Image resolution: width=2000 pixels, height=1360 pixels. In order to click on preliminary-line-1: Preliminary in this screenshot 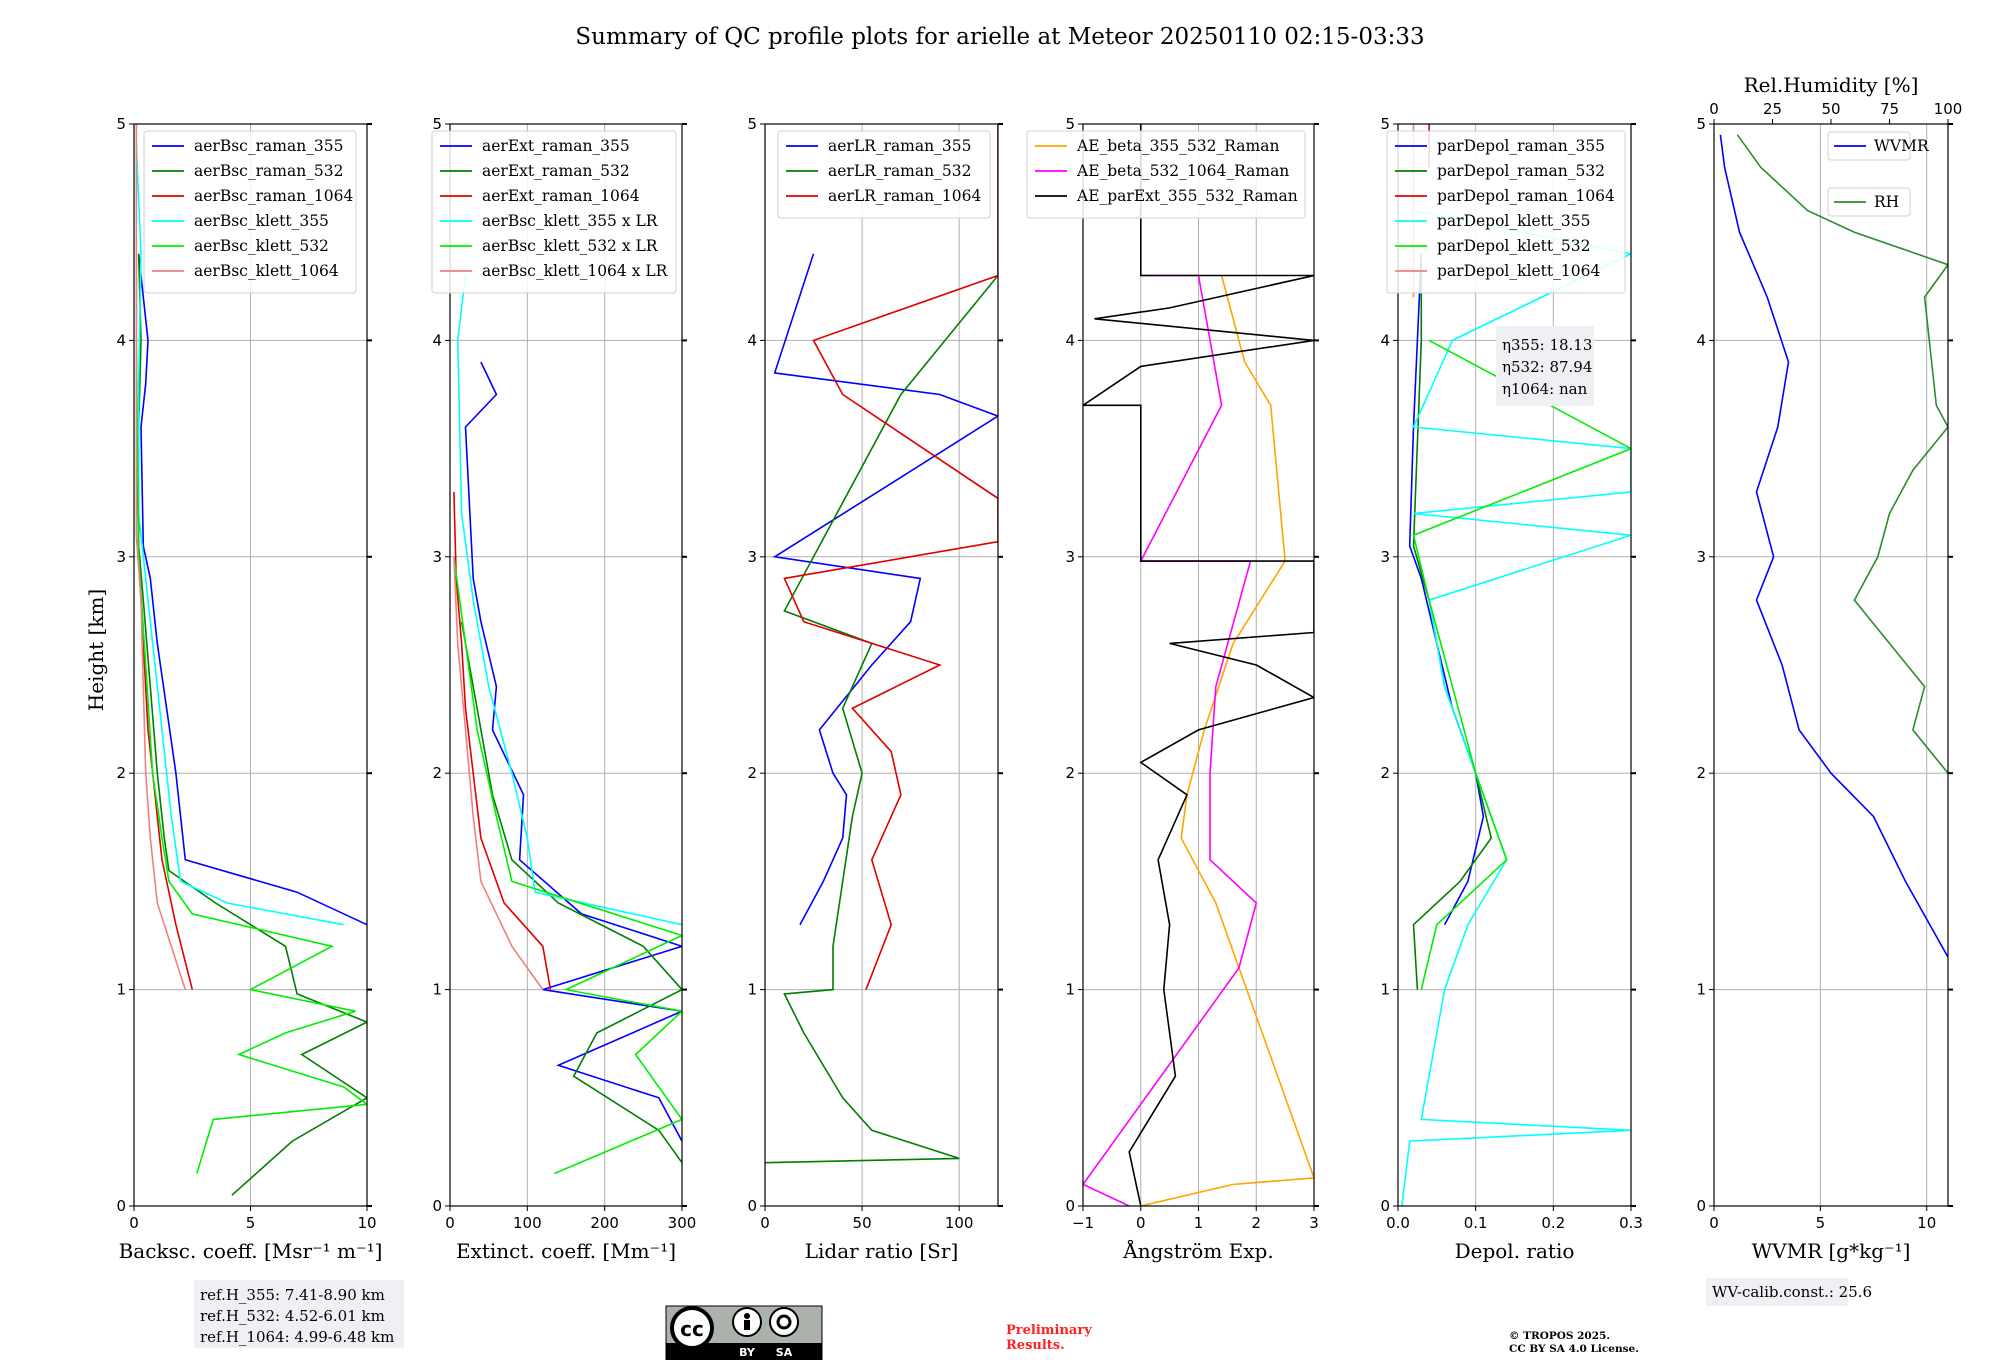, I will do `click(1049, 1330)`.